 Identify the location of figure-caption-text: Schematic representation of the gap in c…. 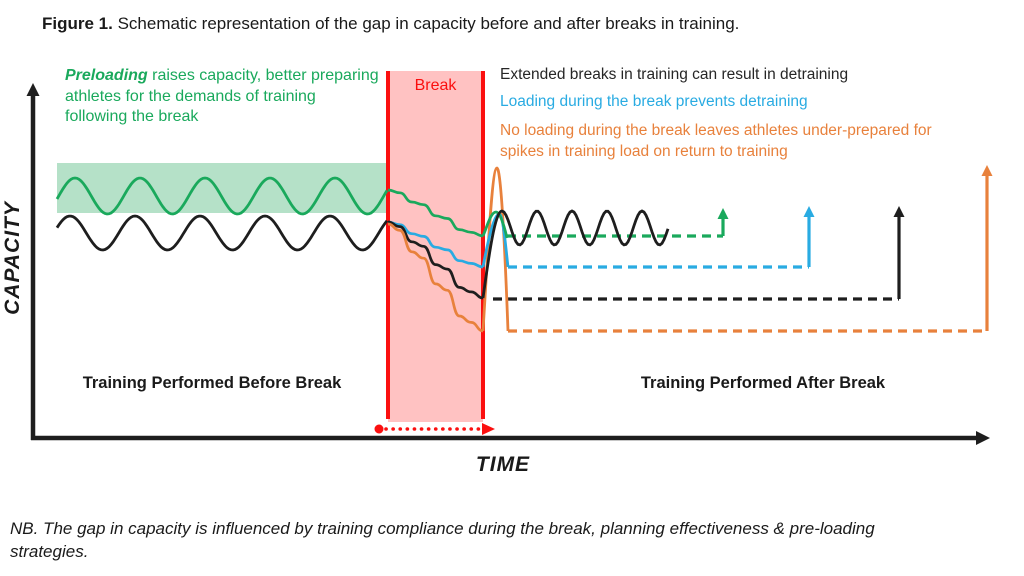
(426, 23).